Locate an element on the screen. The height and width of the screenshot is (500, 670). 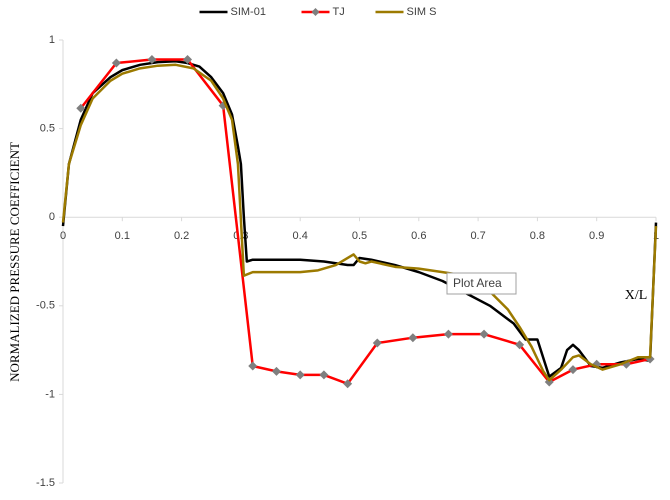
legend-item: SIM-01 is located at coordinates (232, 12).